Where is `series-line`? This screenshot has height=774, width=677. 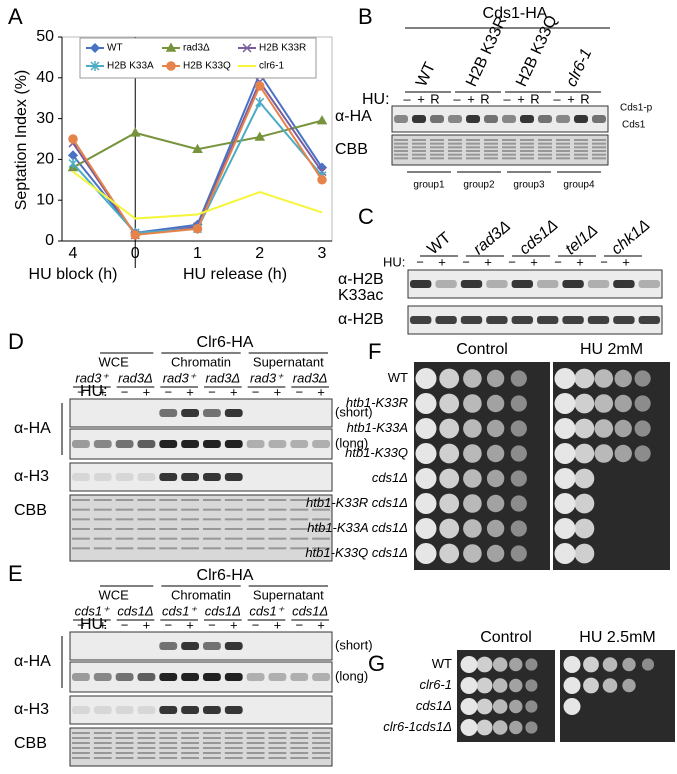
series-line is located at coordinates (197, 152).